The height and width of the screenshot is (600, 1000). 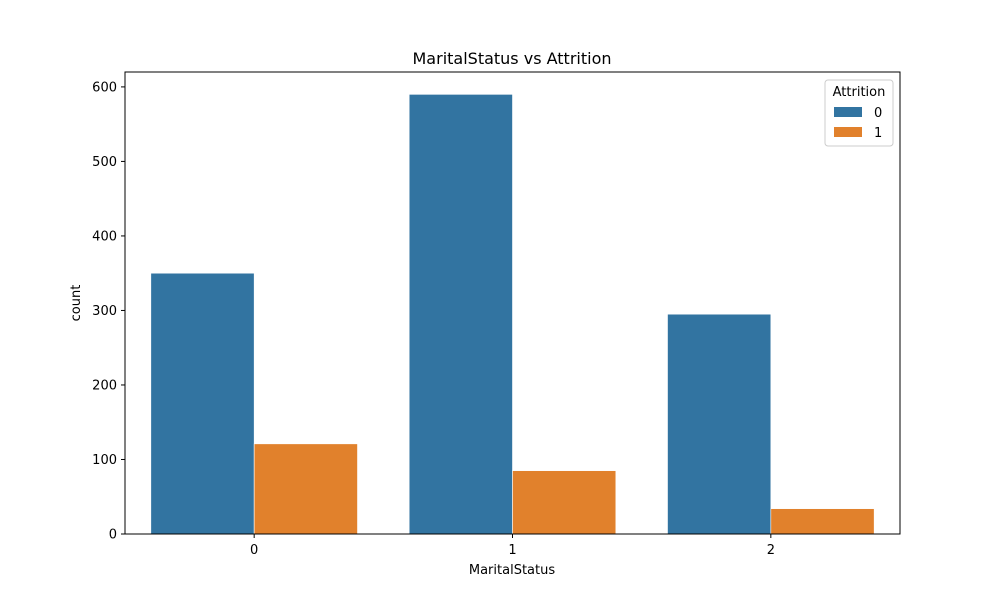 What do you see at coordinates (104, 87) in the screenshot?
I see `y-tick-label: 600` at bounding box center [104, 87].